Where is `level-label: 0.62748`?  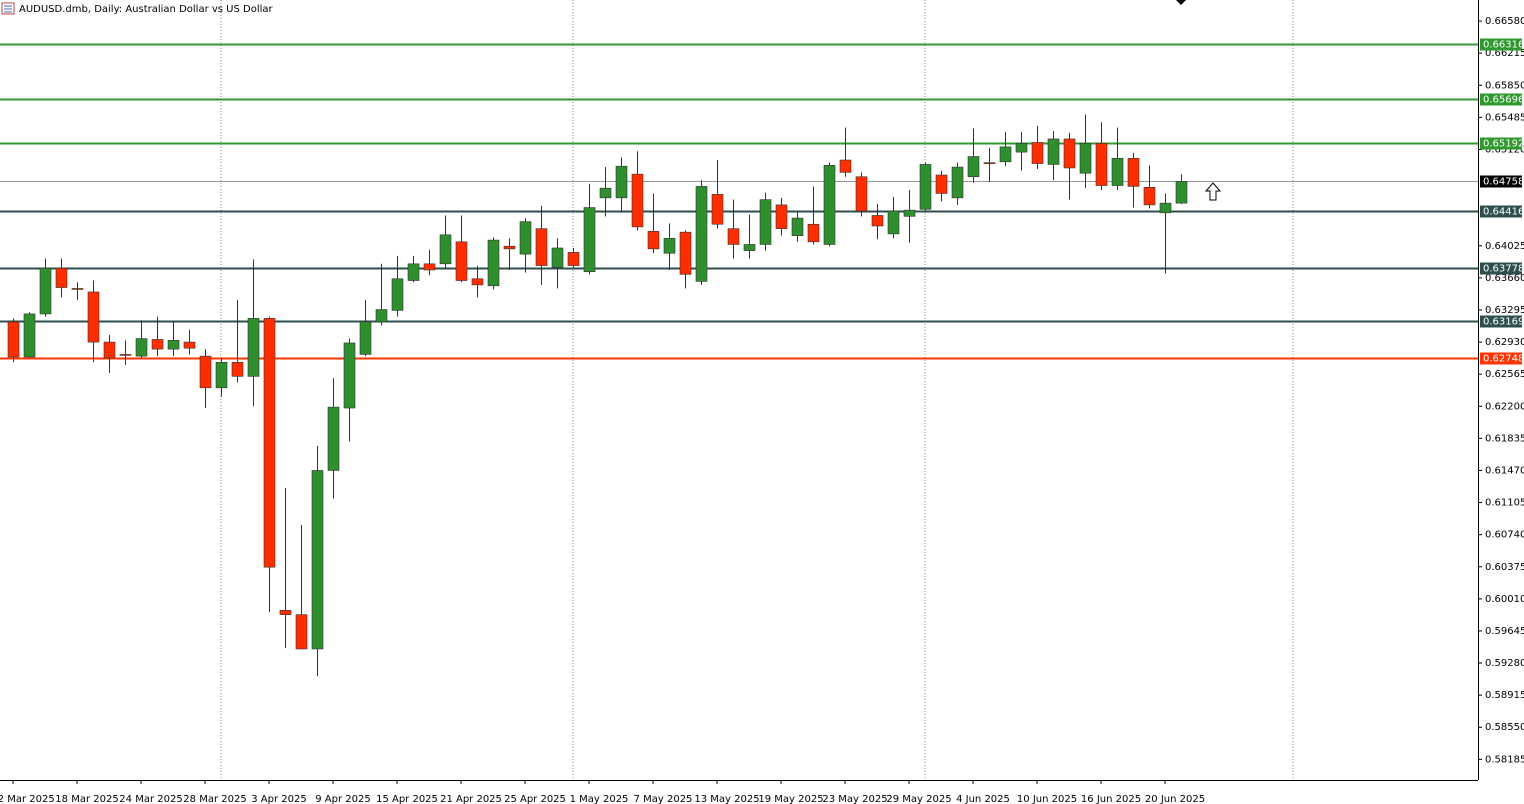 level-label: 0.62748 is located at coordinates (1503, 359).